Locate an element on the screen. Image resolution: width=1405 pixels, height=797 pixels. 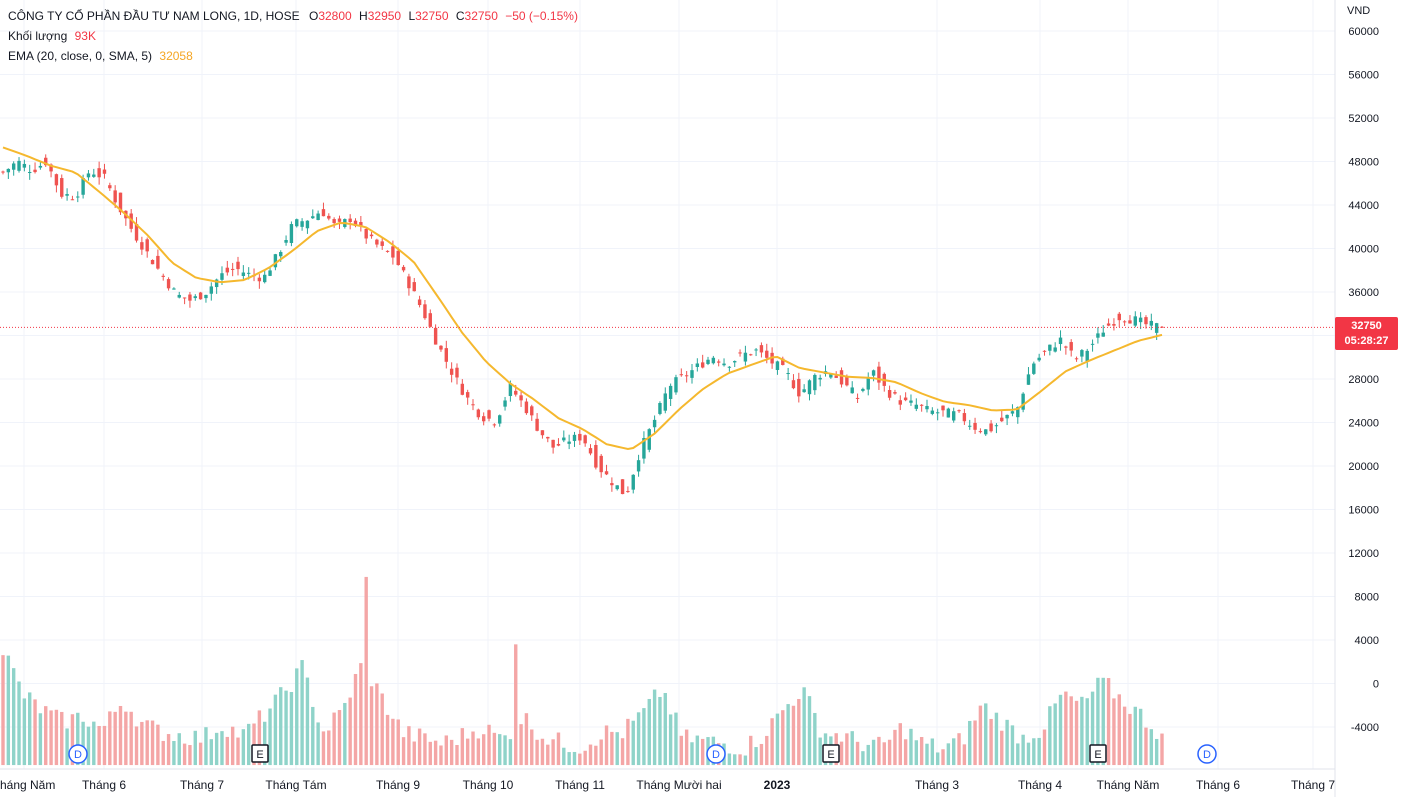
earnings-marker: E is located at coordinates (1098, 753).